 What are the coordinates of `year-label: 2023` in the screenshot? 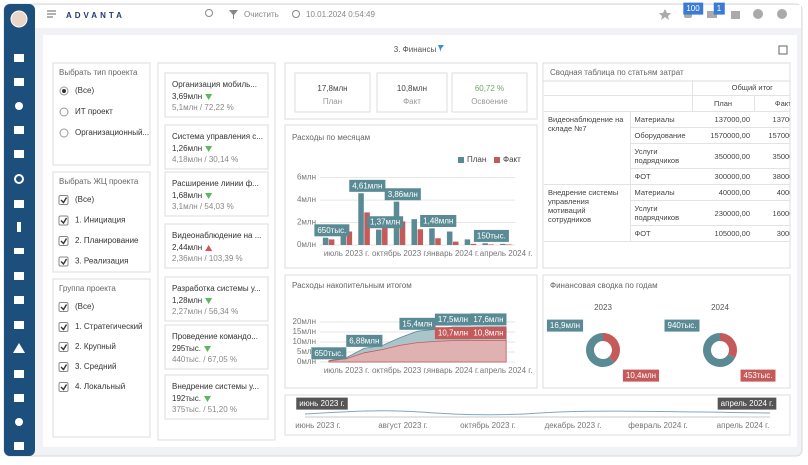 It's located at (603, 307).